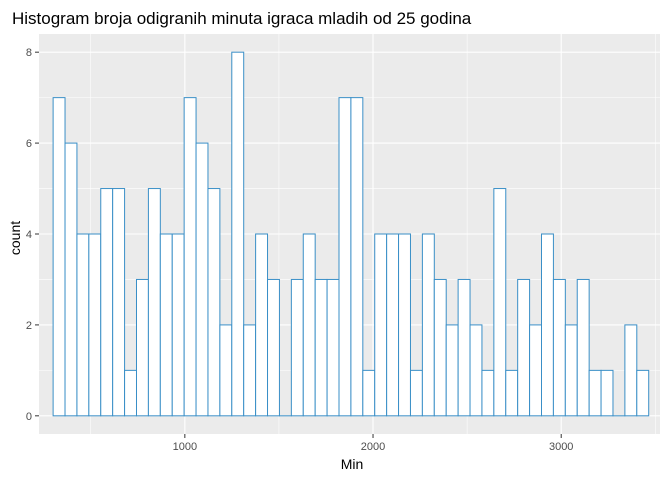  What do you see at coordinates (373, 447) in the screenshot?
I see `x-tick-label-1: 2000` at bounding box center [373, 447].